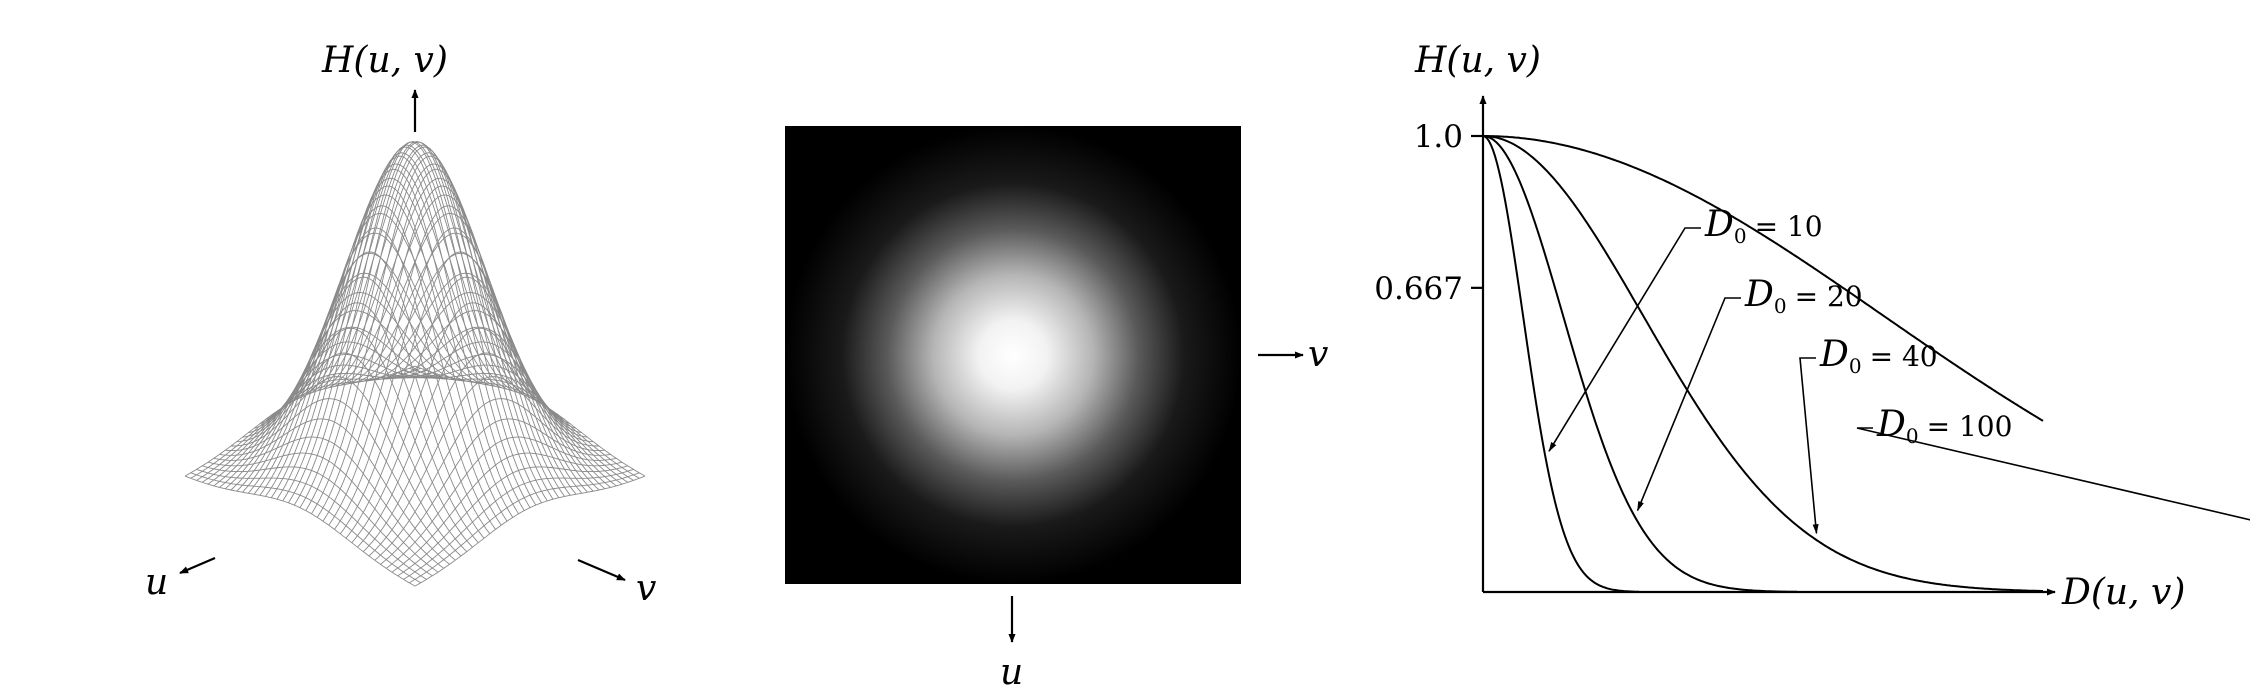 The width and height of the screenshot is (2250, 700). I want to click on curve-label-value: 100, so click(1985, 426).